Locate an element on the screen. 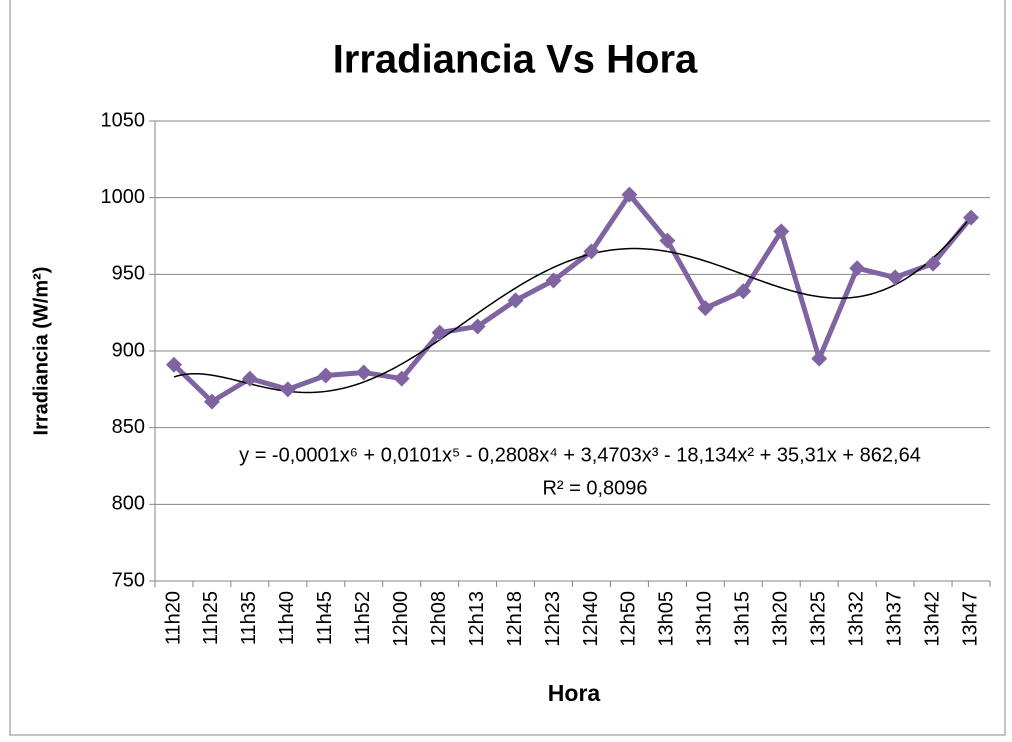  x-tick-label: 13h32 is located at coordinates (856, 619).